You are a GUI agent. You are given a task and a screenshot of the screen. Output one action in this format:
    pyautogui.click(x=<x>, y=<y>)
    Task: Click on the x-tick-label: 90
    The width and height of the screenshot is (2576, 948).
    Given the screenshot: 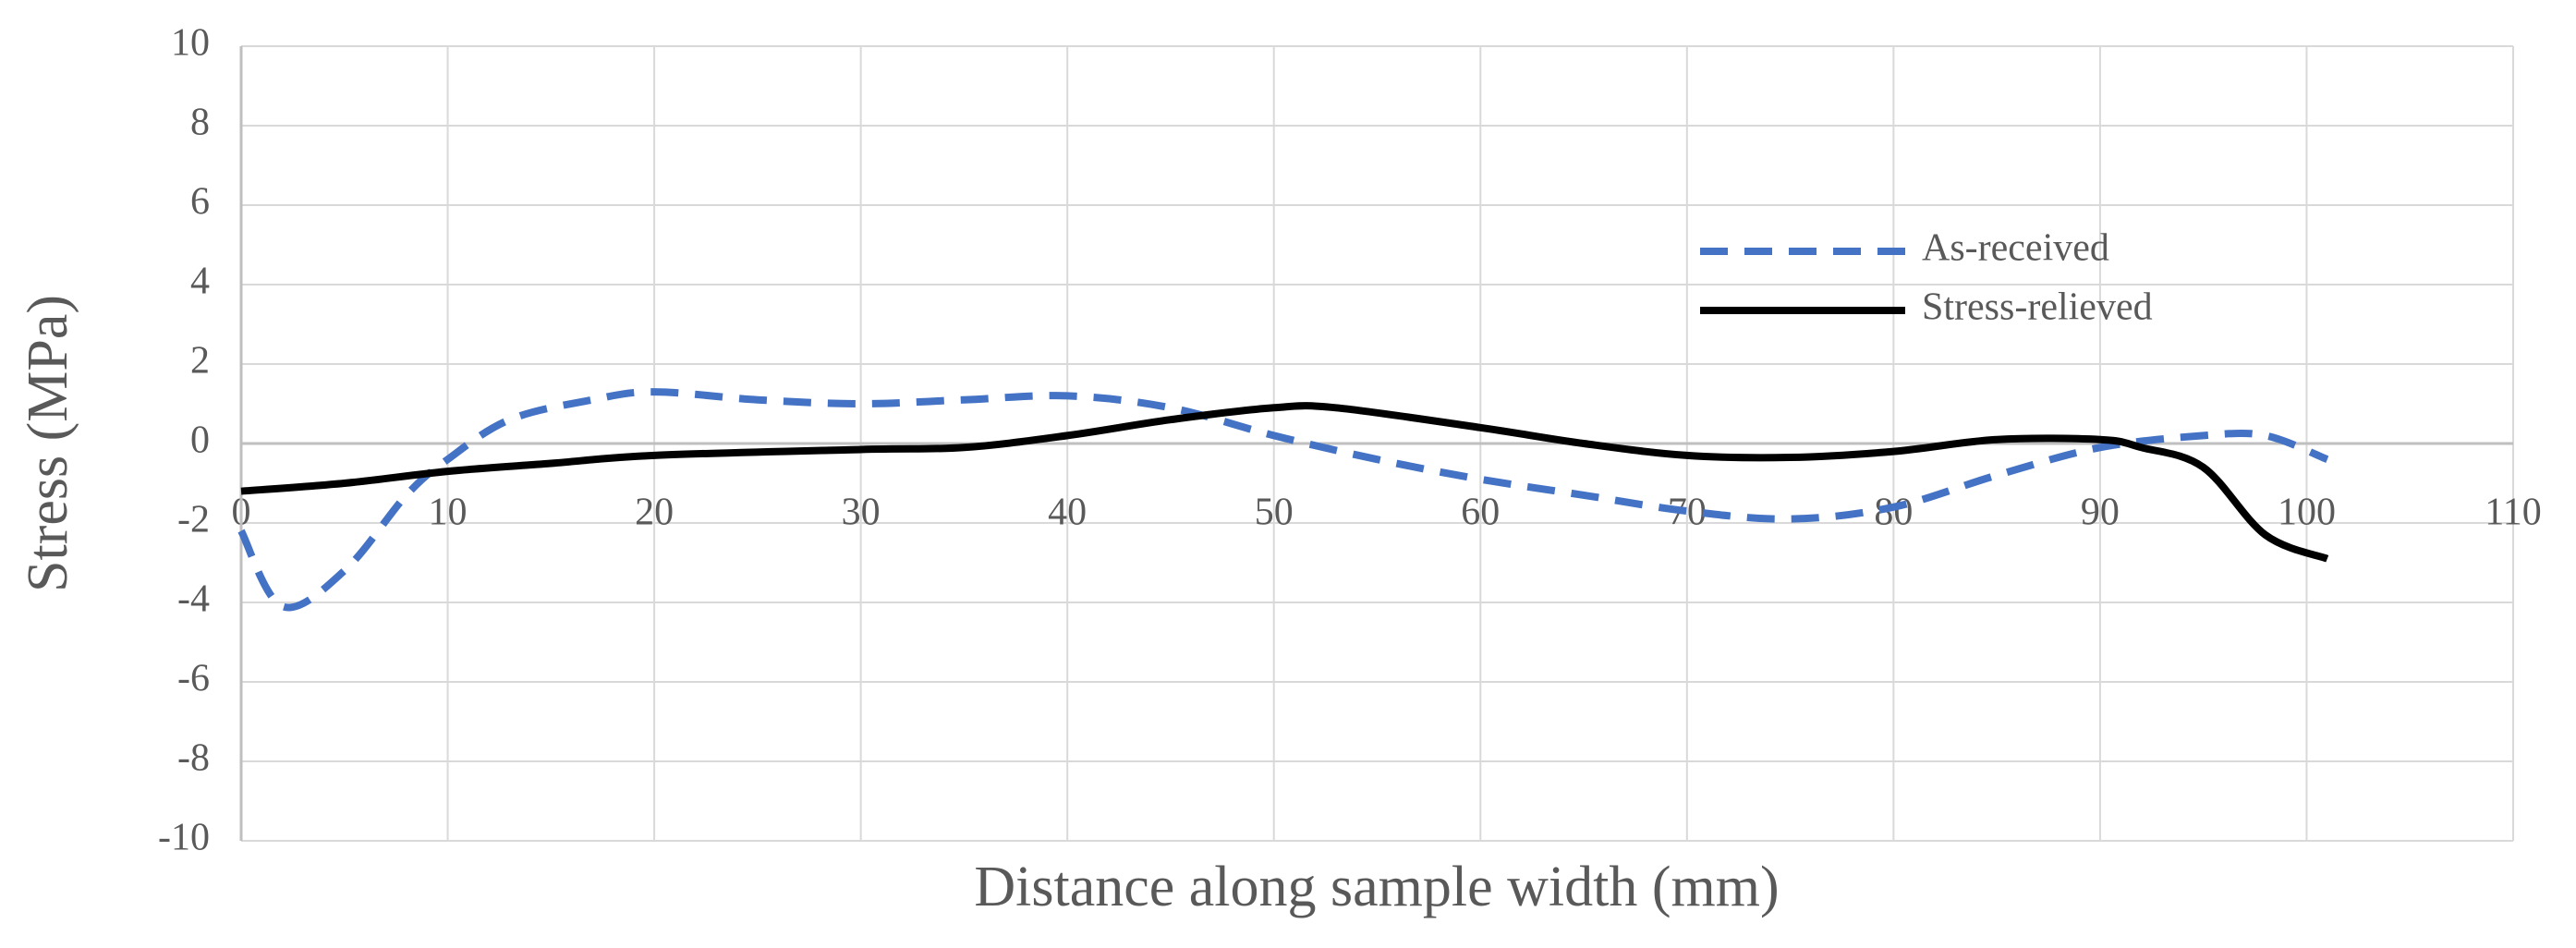 What is the action you would take?
    pyautogui.click(x=2100, y=513)
    